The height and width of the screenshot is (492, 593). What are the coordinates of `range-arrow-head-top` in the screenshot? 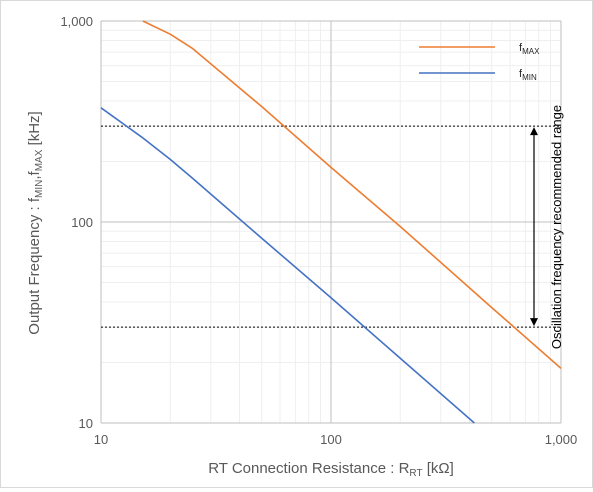 It's located at (534, 131).